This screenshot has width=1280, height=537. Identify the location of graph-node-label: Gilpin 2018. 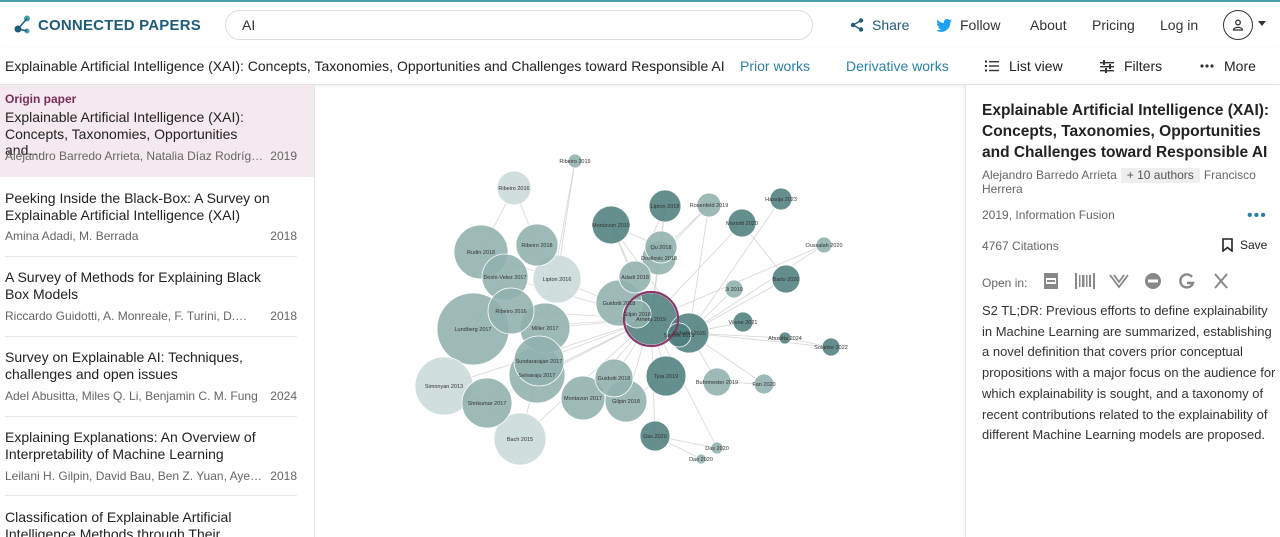
(626, 402).